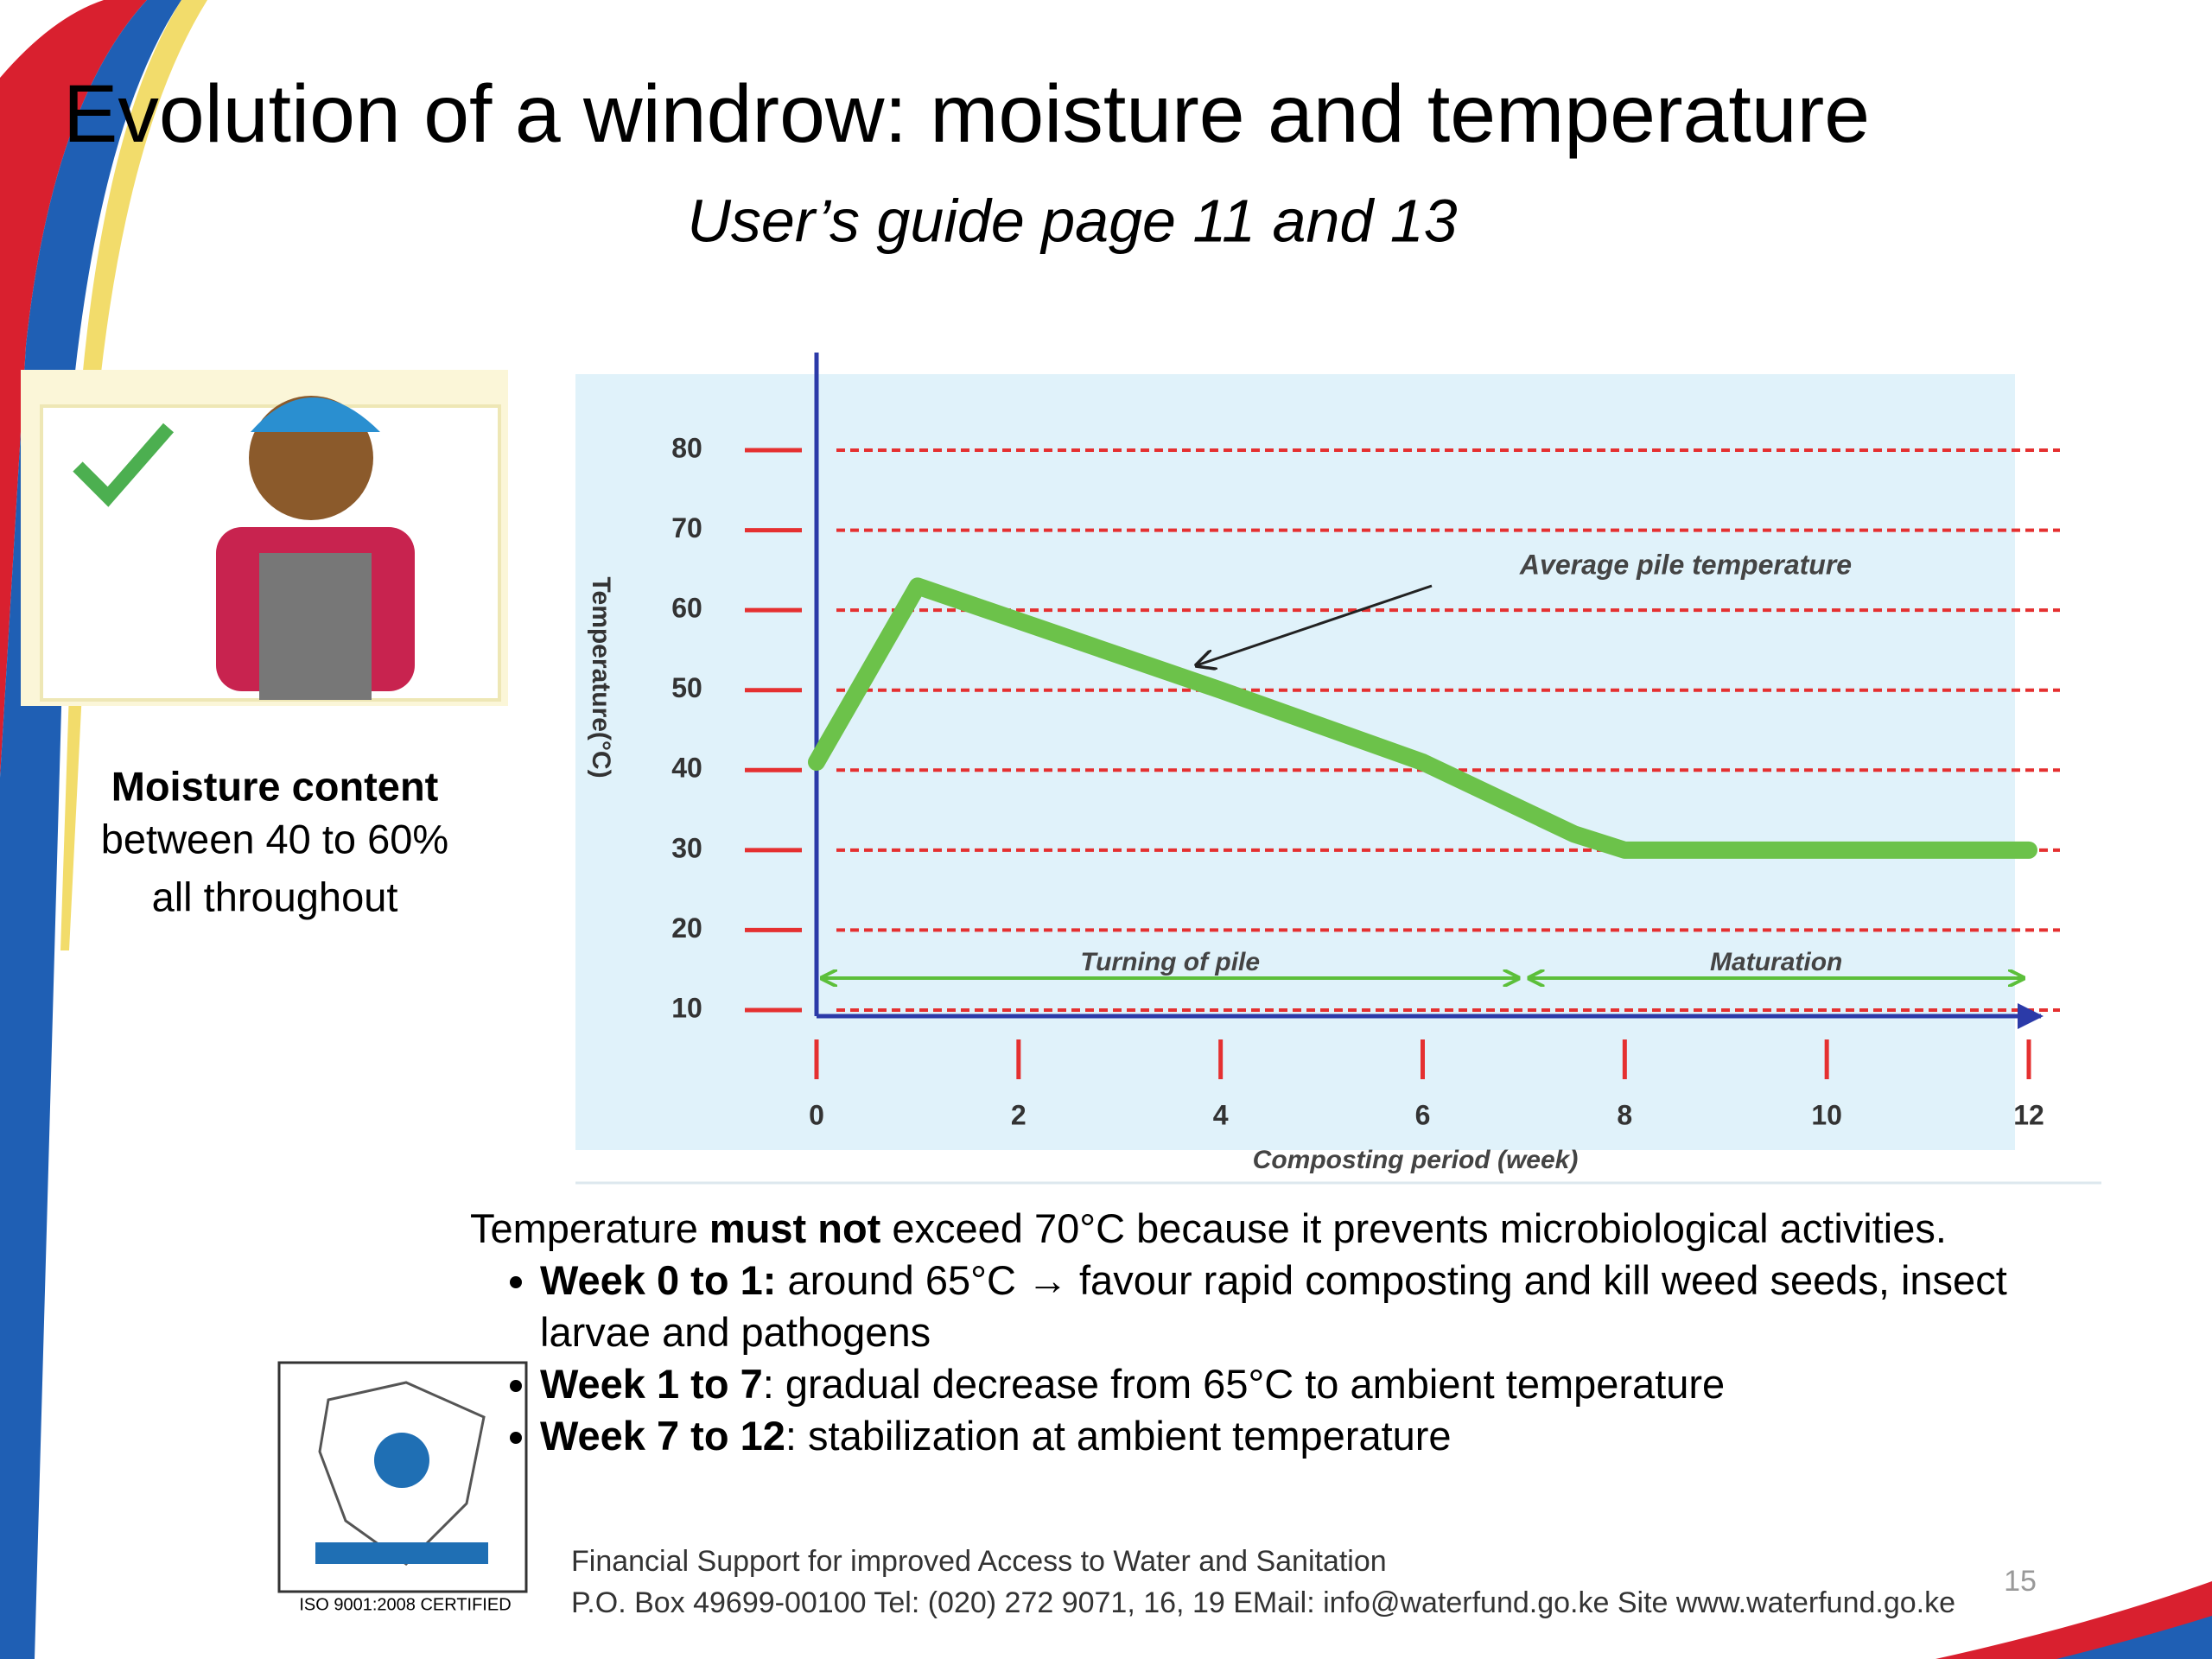 The image size is (2212, 1659). I want to click on x-tick-label: 4, so click(1221, 1114).